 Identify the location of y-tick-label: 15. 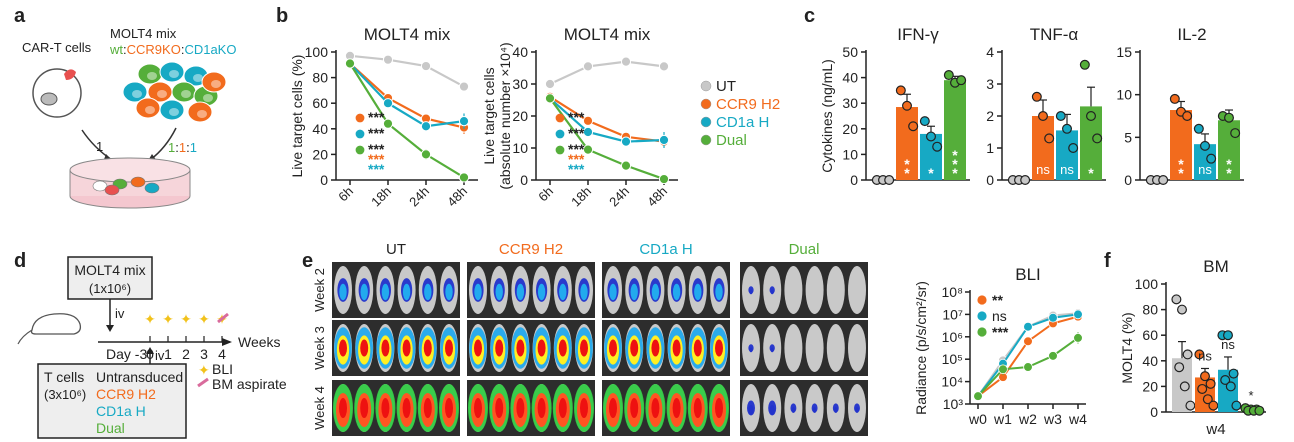
(1124, 52).